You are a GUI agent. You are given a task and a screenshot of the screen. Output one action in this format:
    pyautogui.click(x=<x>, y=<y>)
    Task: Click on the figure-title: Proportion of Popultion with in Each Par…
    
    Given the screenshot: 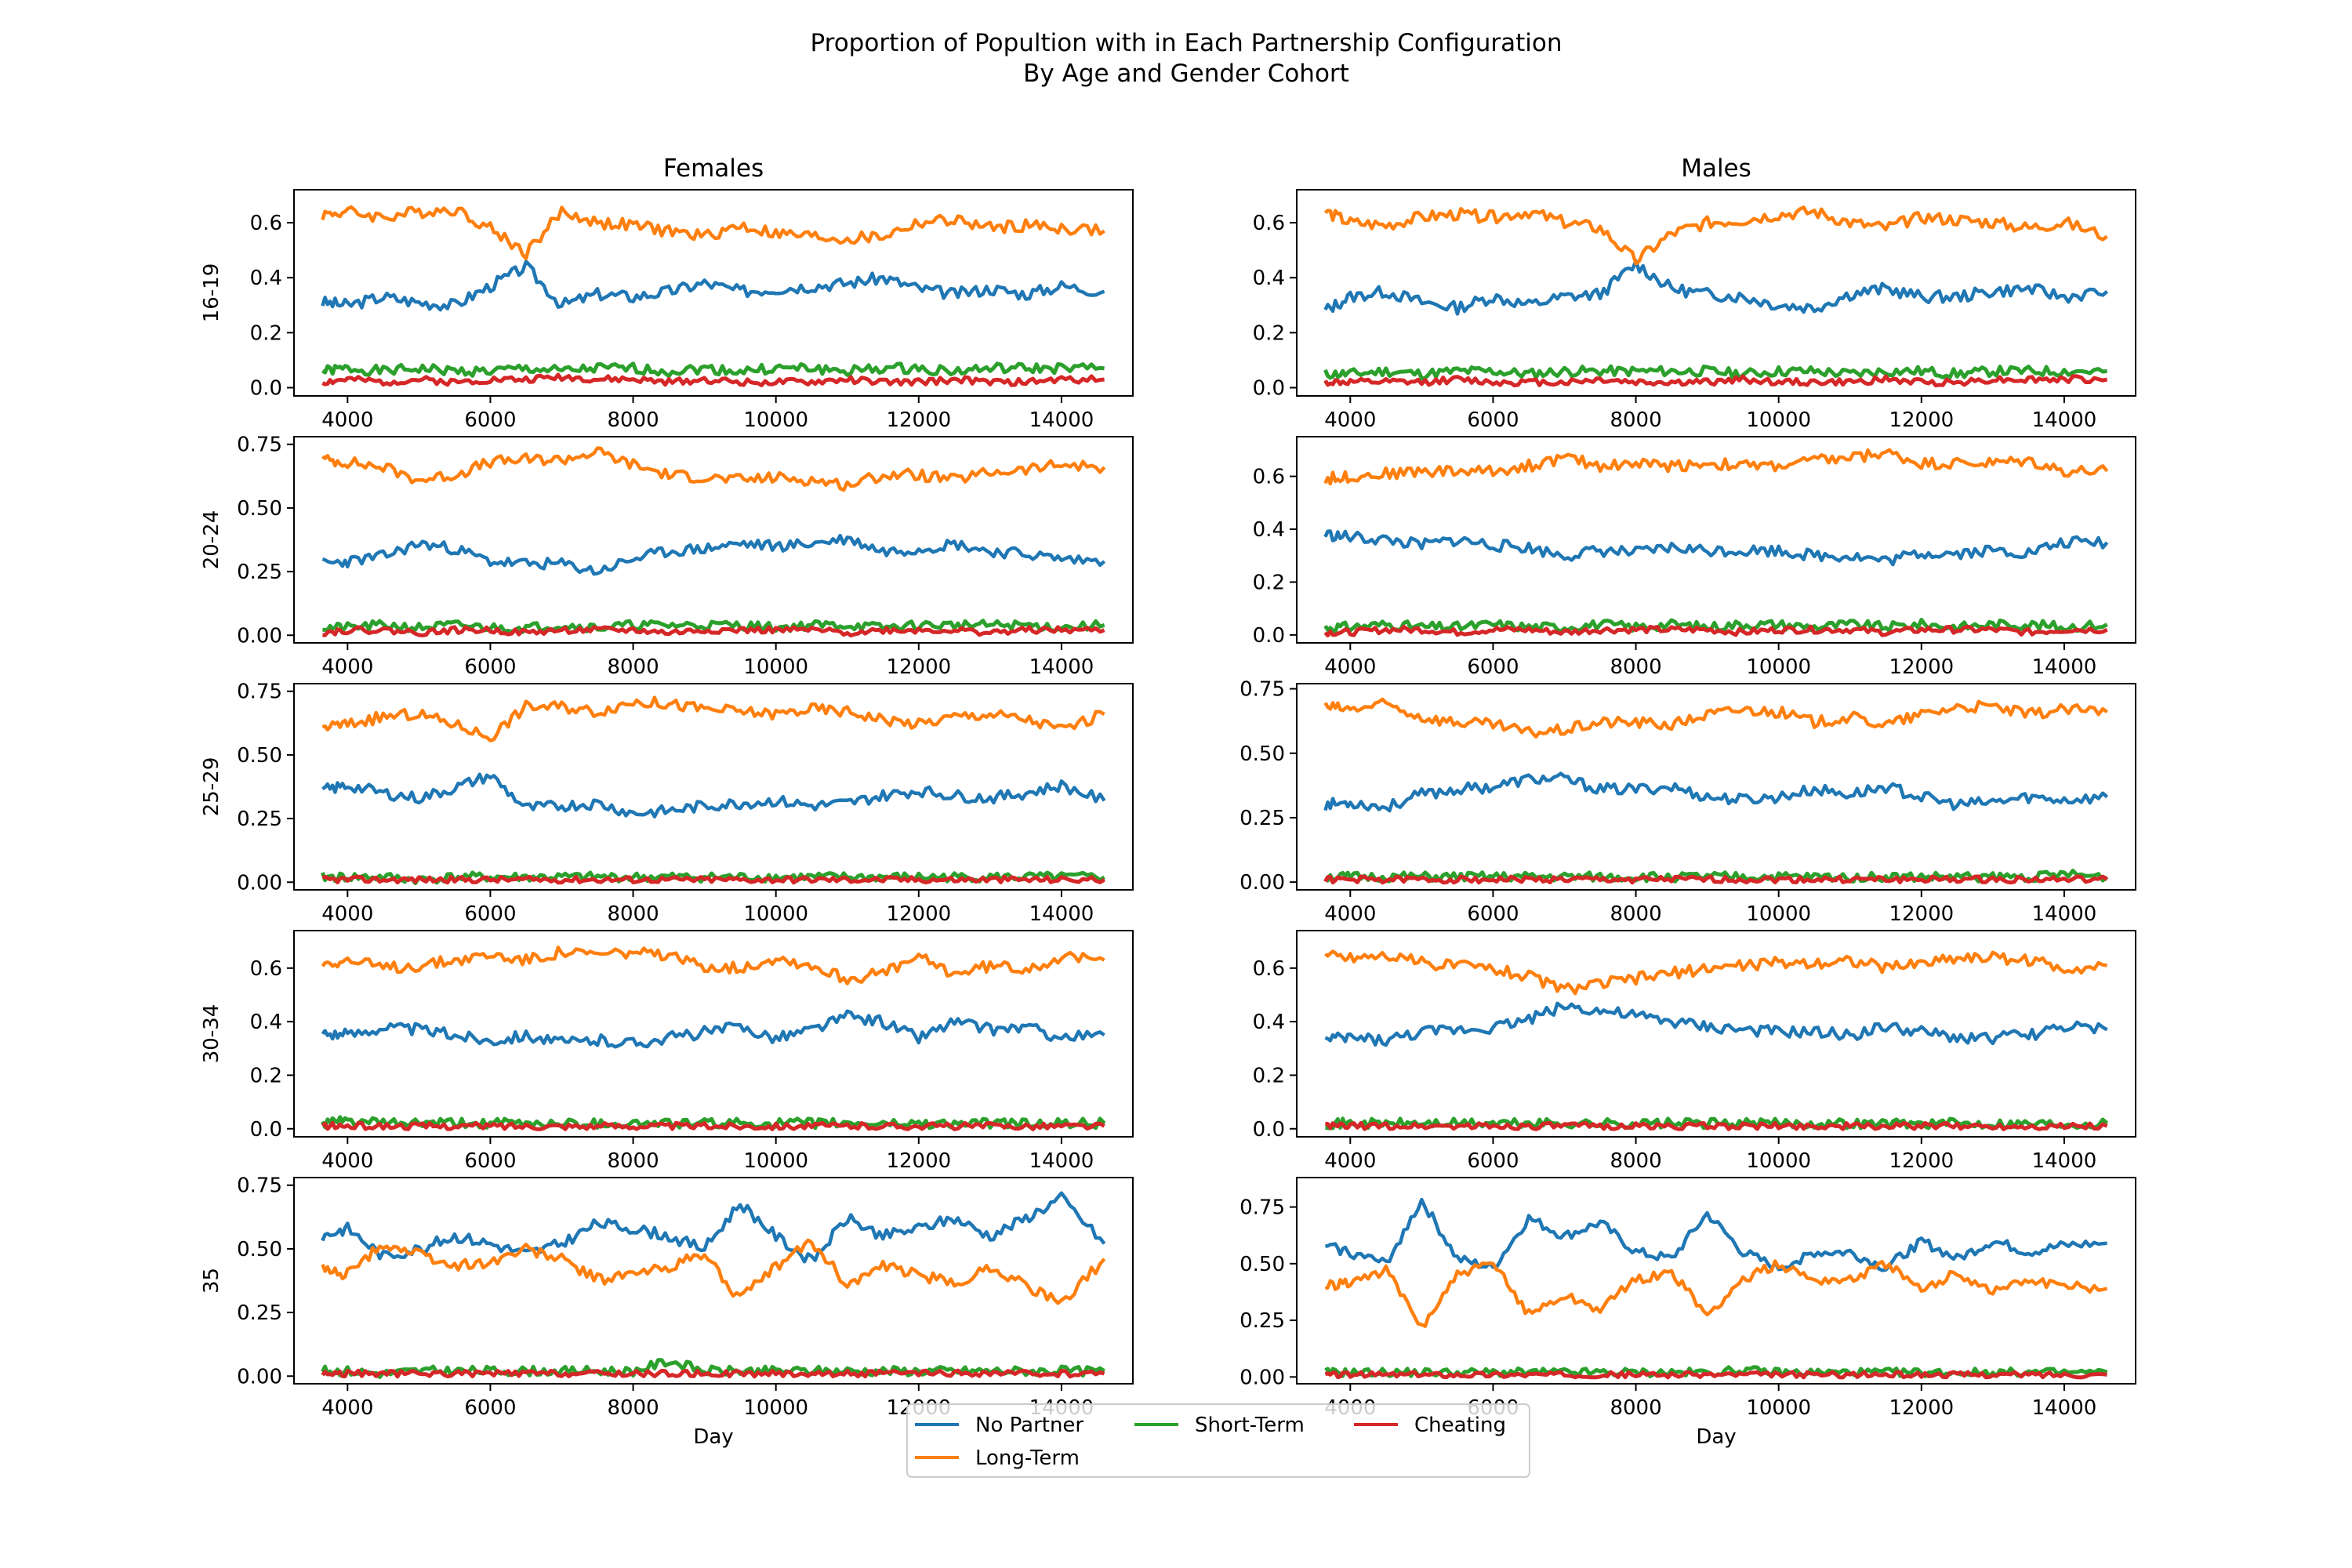 What is the action you would take?
    pyautogui.click(x=1187, y=43)
    